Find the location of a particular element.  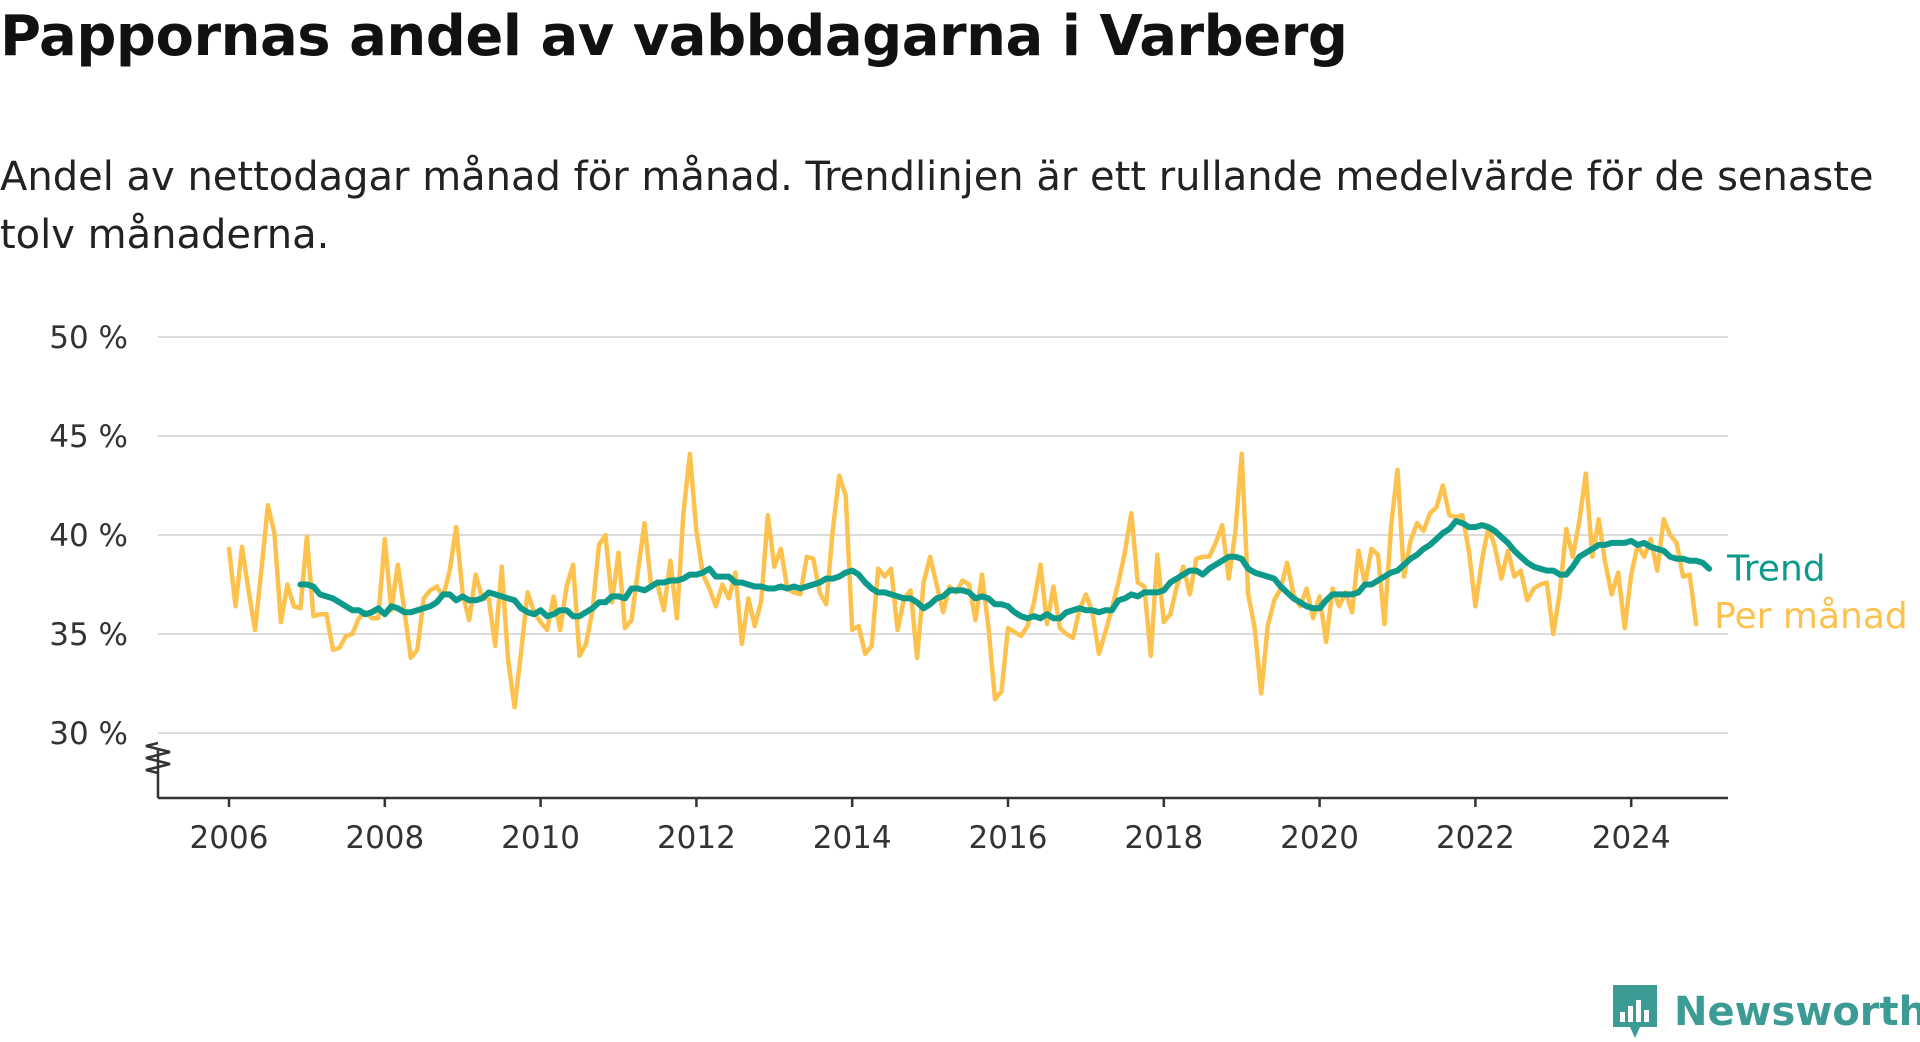

monthly-label: Per månad is located at coordinates (1811, 616).